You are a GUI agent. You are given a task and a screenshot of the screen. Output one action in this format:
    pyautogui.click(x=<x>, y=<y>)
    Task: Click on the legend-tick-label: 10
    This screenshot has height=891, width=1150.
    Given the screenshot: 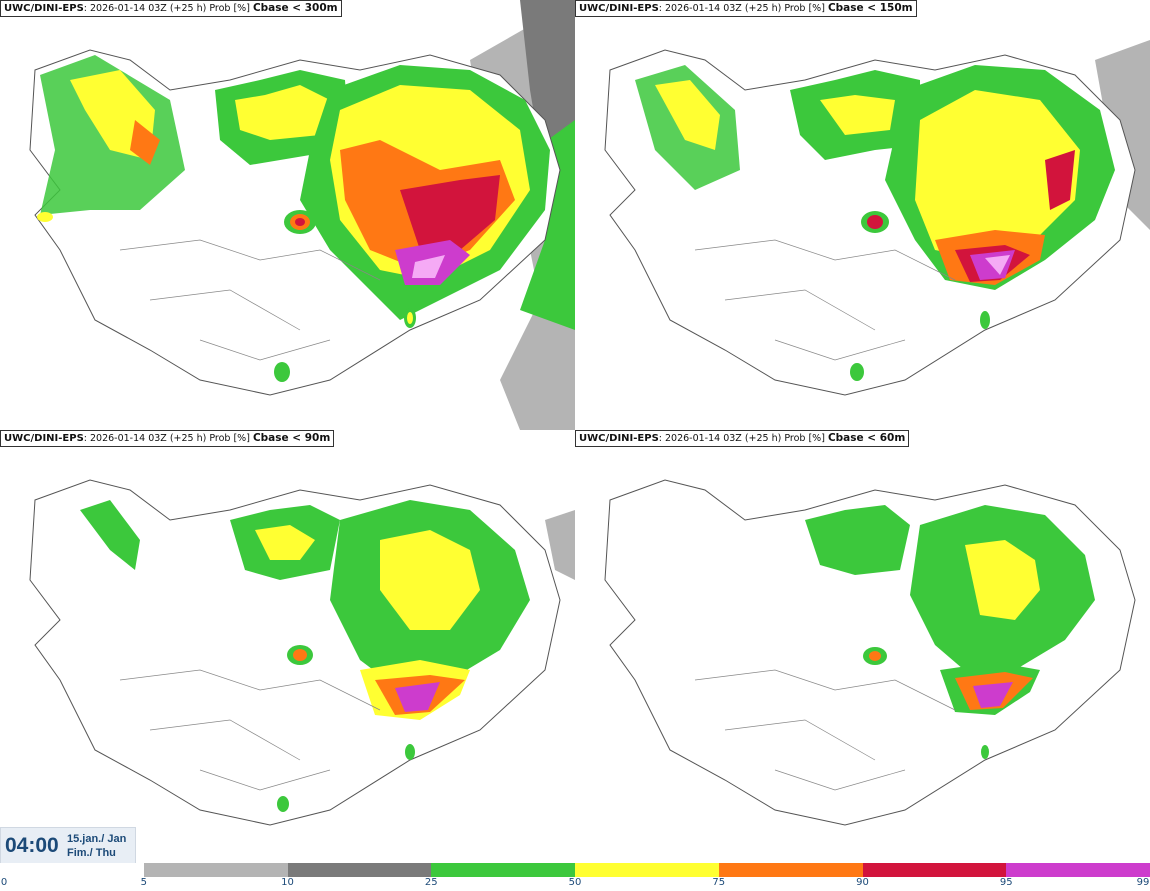 What is the action you would take?
    pyautogui.click(x=287, y=882)
    